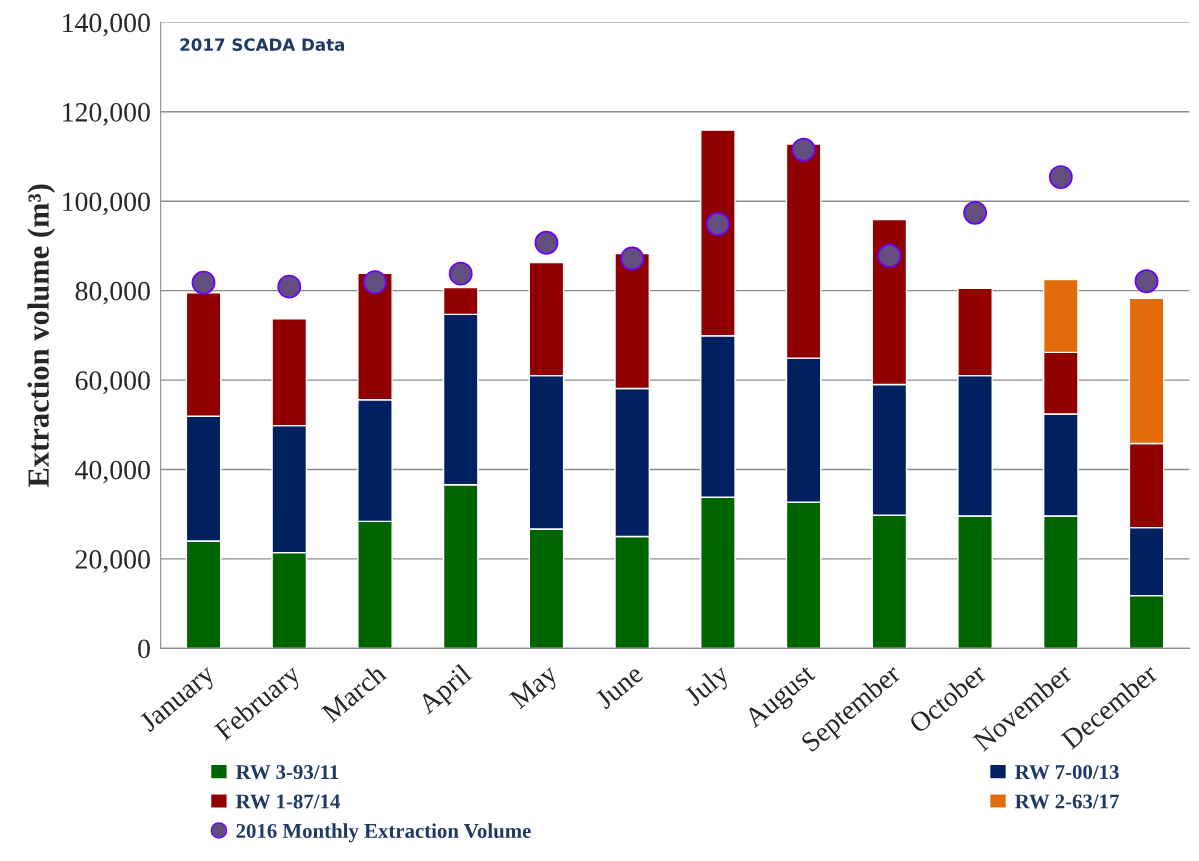  I want to click on legend-label: RW 2-63/17, so click(1067, 801).